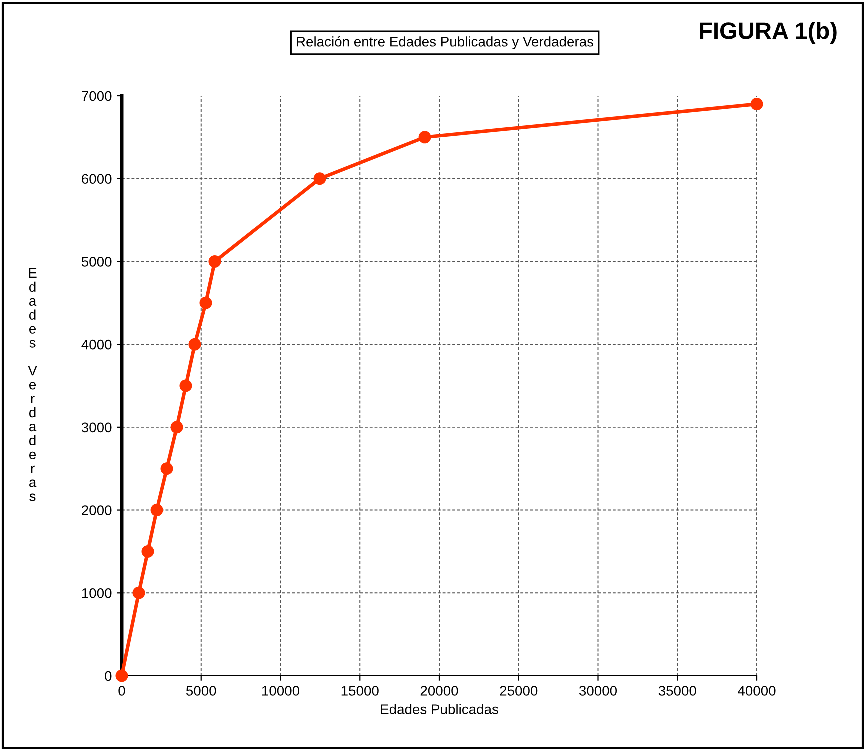 This screenshot has height=751, width=866. What do you see at coordinates (97, 593) in the screenshot?
I see `y-tick-label: 1000` at bounding box center [97, 593].